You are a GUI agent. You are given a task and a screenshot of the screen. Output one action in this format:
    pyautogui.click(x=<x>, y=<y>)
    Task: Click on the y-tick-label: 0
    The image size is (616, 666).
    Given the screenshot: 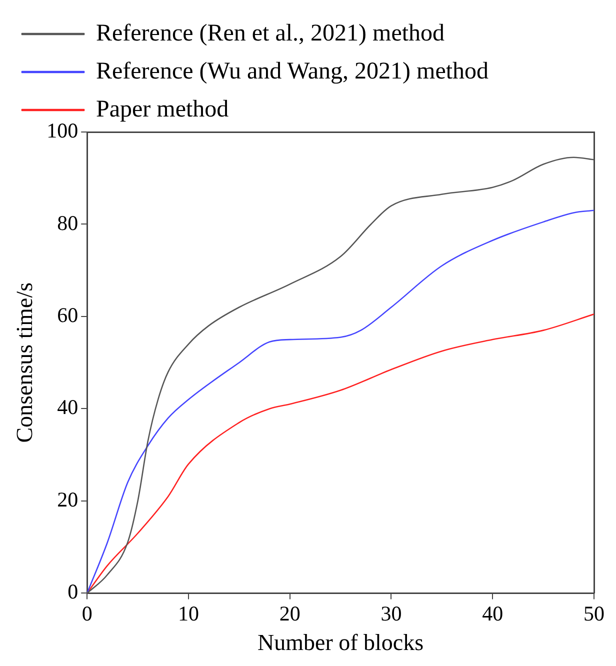 What is the action you would take?
    pyautogui.click(x=73, y=592)
    